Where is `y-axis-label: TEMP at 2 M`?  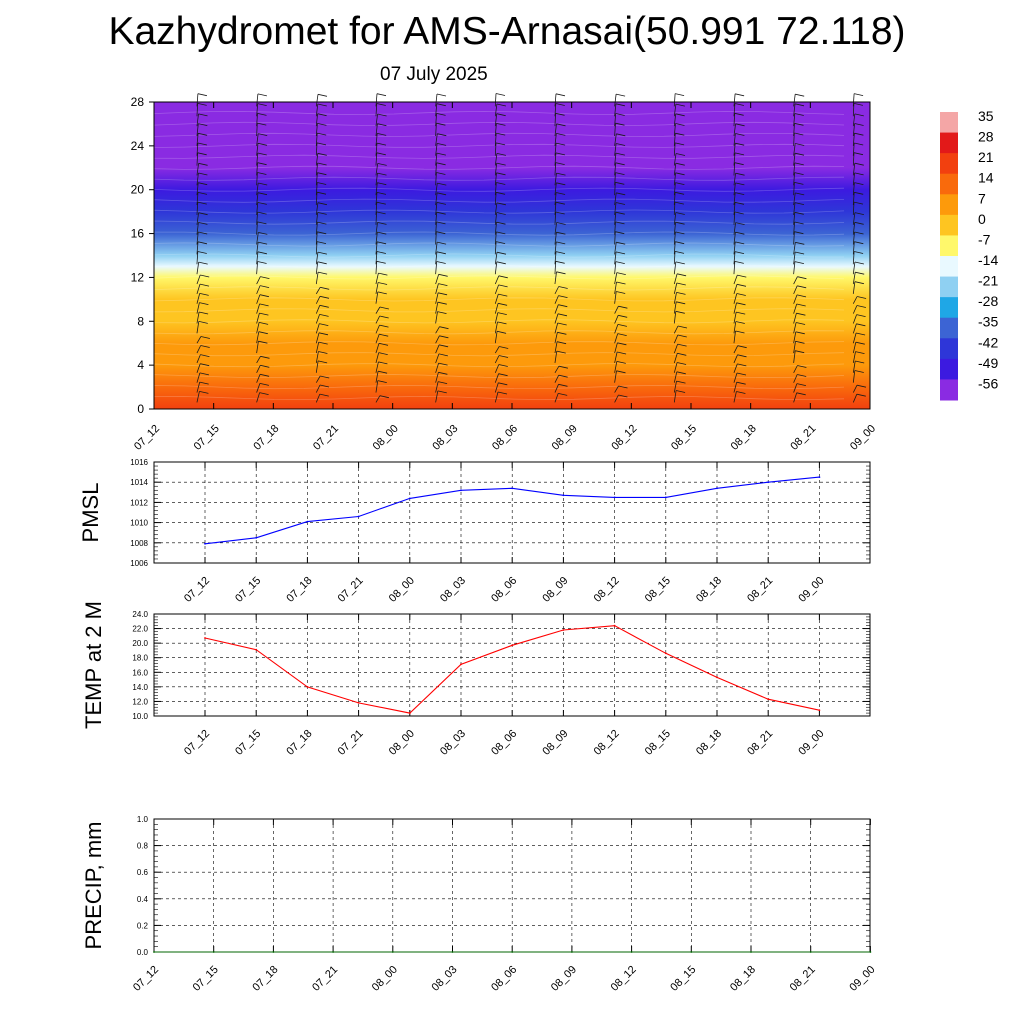
y-axis-label: TEMP at 2 M is located at coordinates (93, 665).